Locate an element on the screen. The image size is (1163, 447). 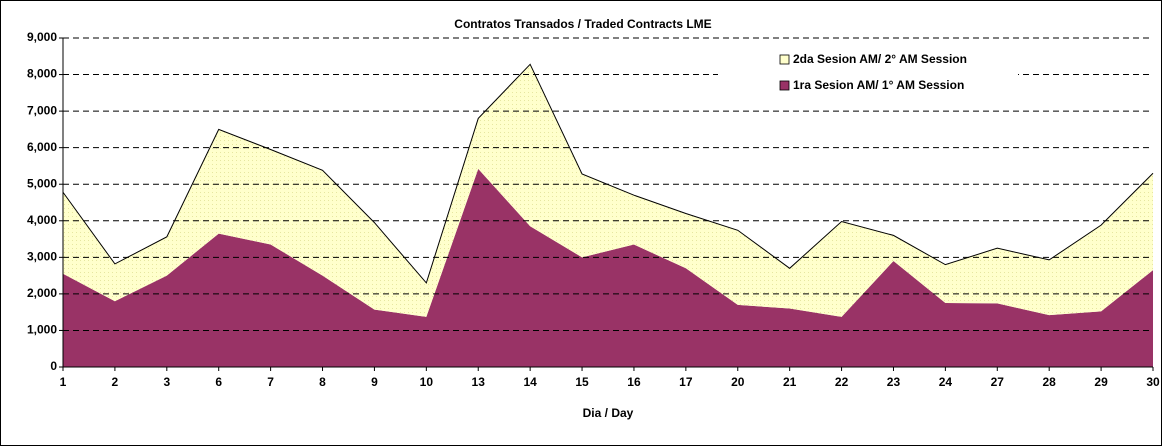
x-tick-label: 28 is located at coordinates (1050, 382).